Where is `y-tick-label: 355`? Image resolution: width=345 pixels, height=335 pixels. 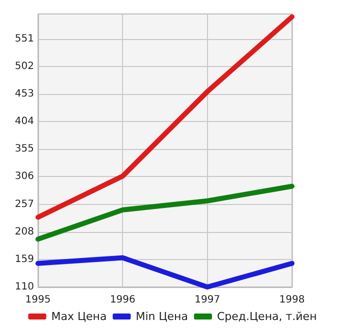
y-tick-label: 355 is located at coordinates (24, 149).